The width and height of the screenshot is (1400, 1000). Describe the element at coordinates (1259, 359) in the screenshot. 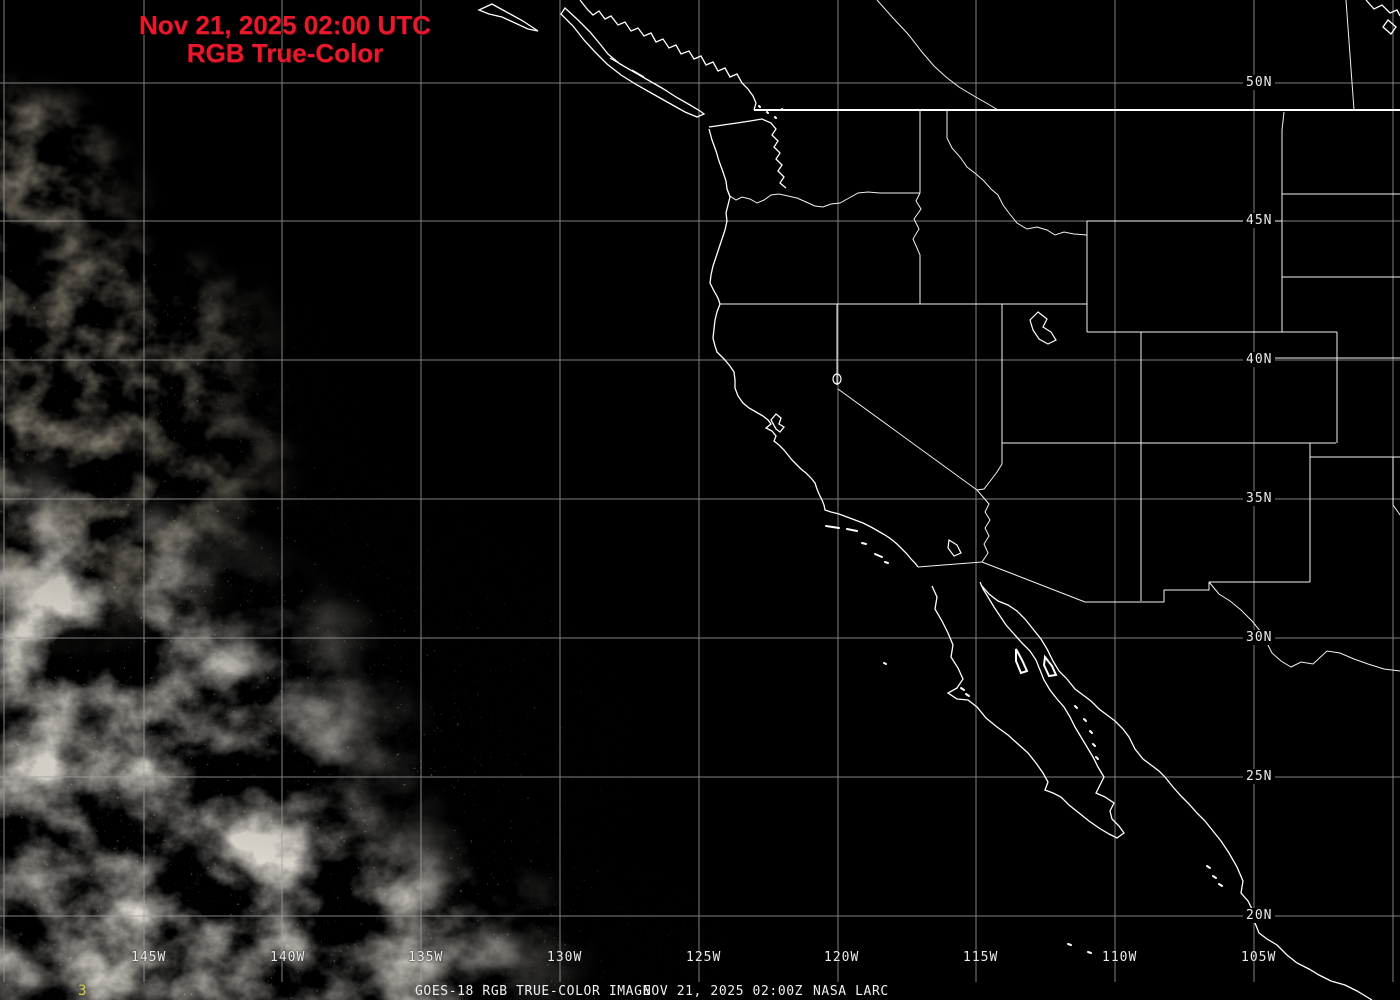

I see `lat-label-40n: 40N` at that location.